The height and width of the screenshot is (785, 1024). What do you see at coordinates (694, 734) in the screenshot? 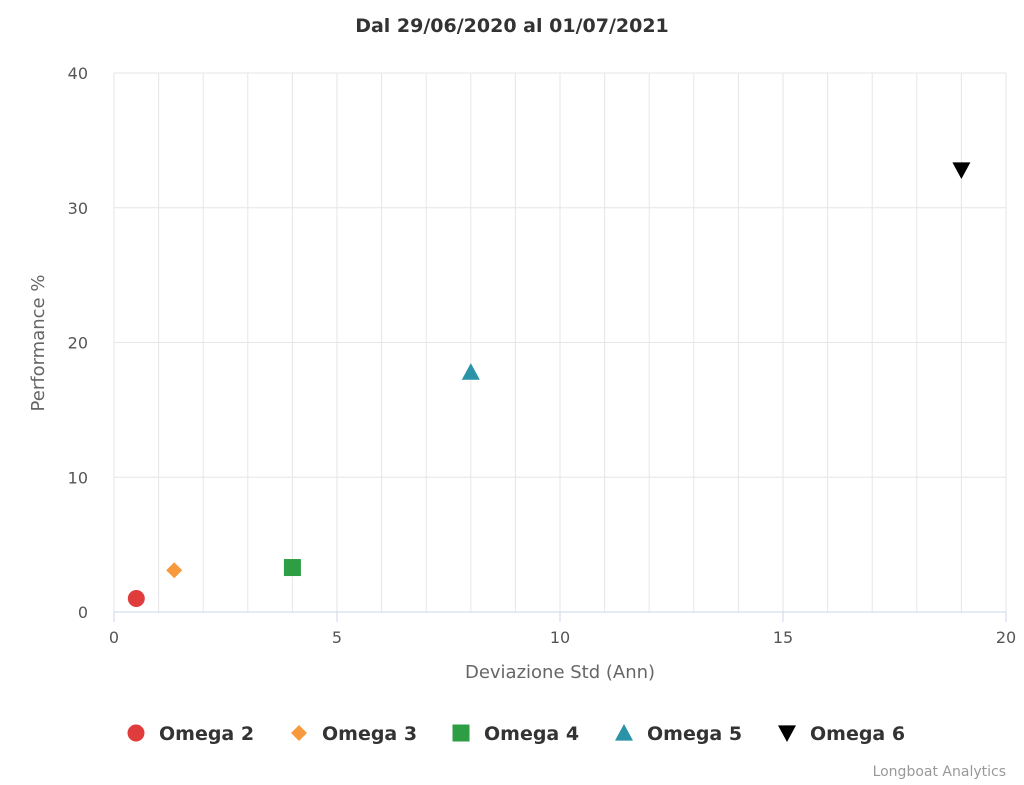
I see `legend-label: Omega 5` at bounding box center [694, 734].